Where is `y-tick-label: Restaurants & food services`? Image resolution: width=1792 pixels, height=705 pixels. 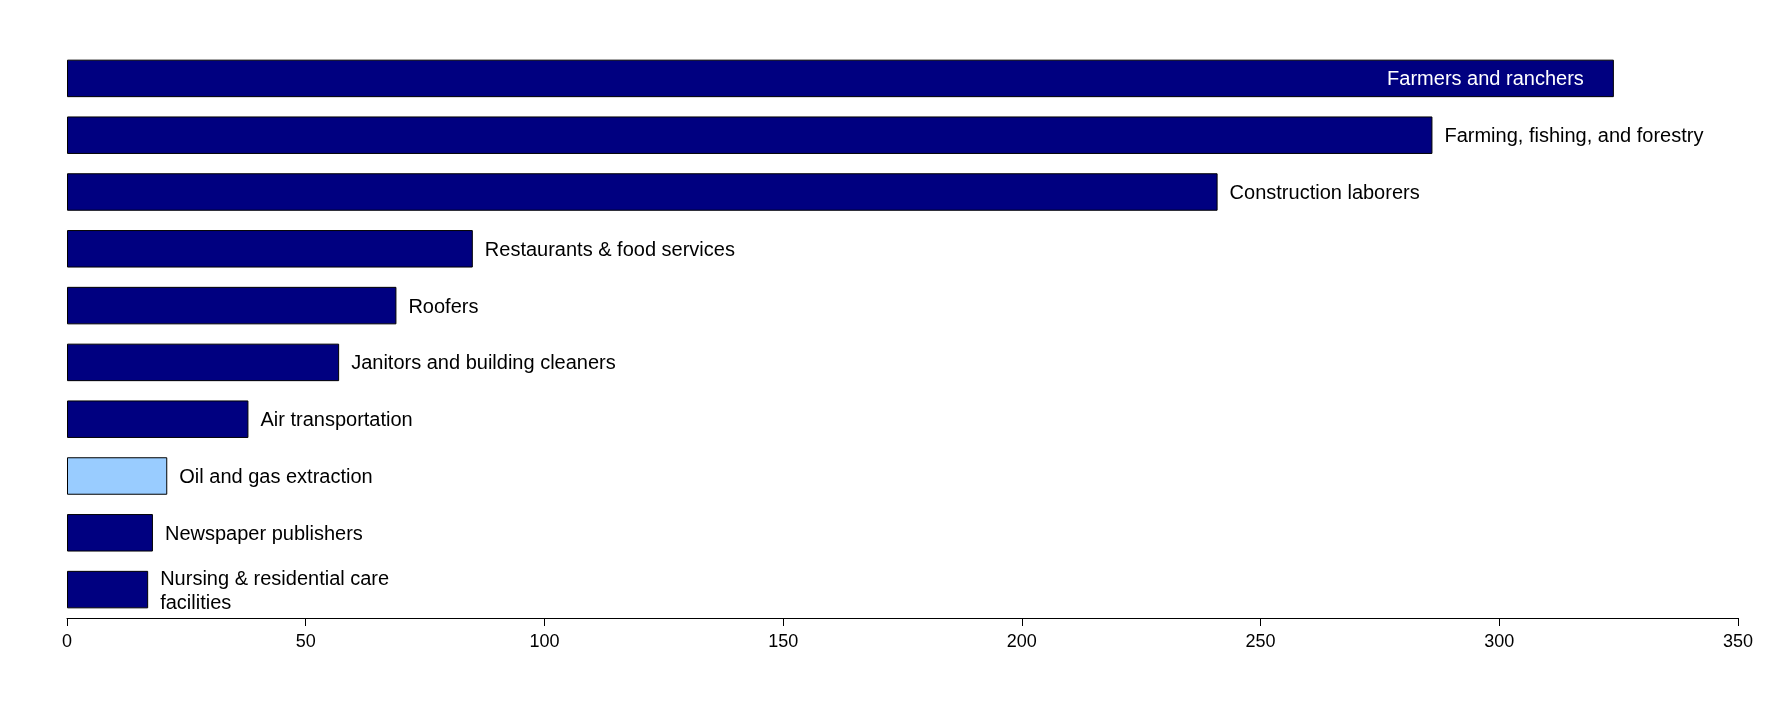
y-tick-label: Restaurants & food services is located at coordinates (609, 248).